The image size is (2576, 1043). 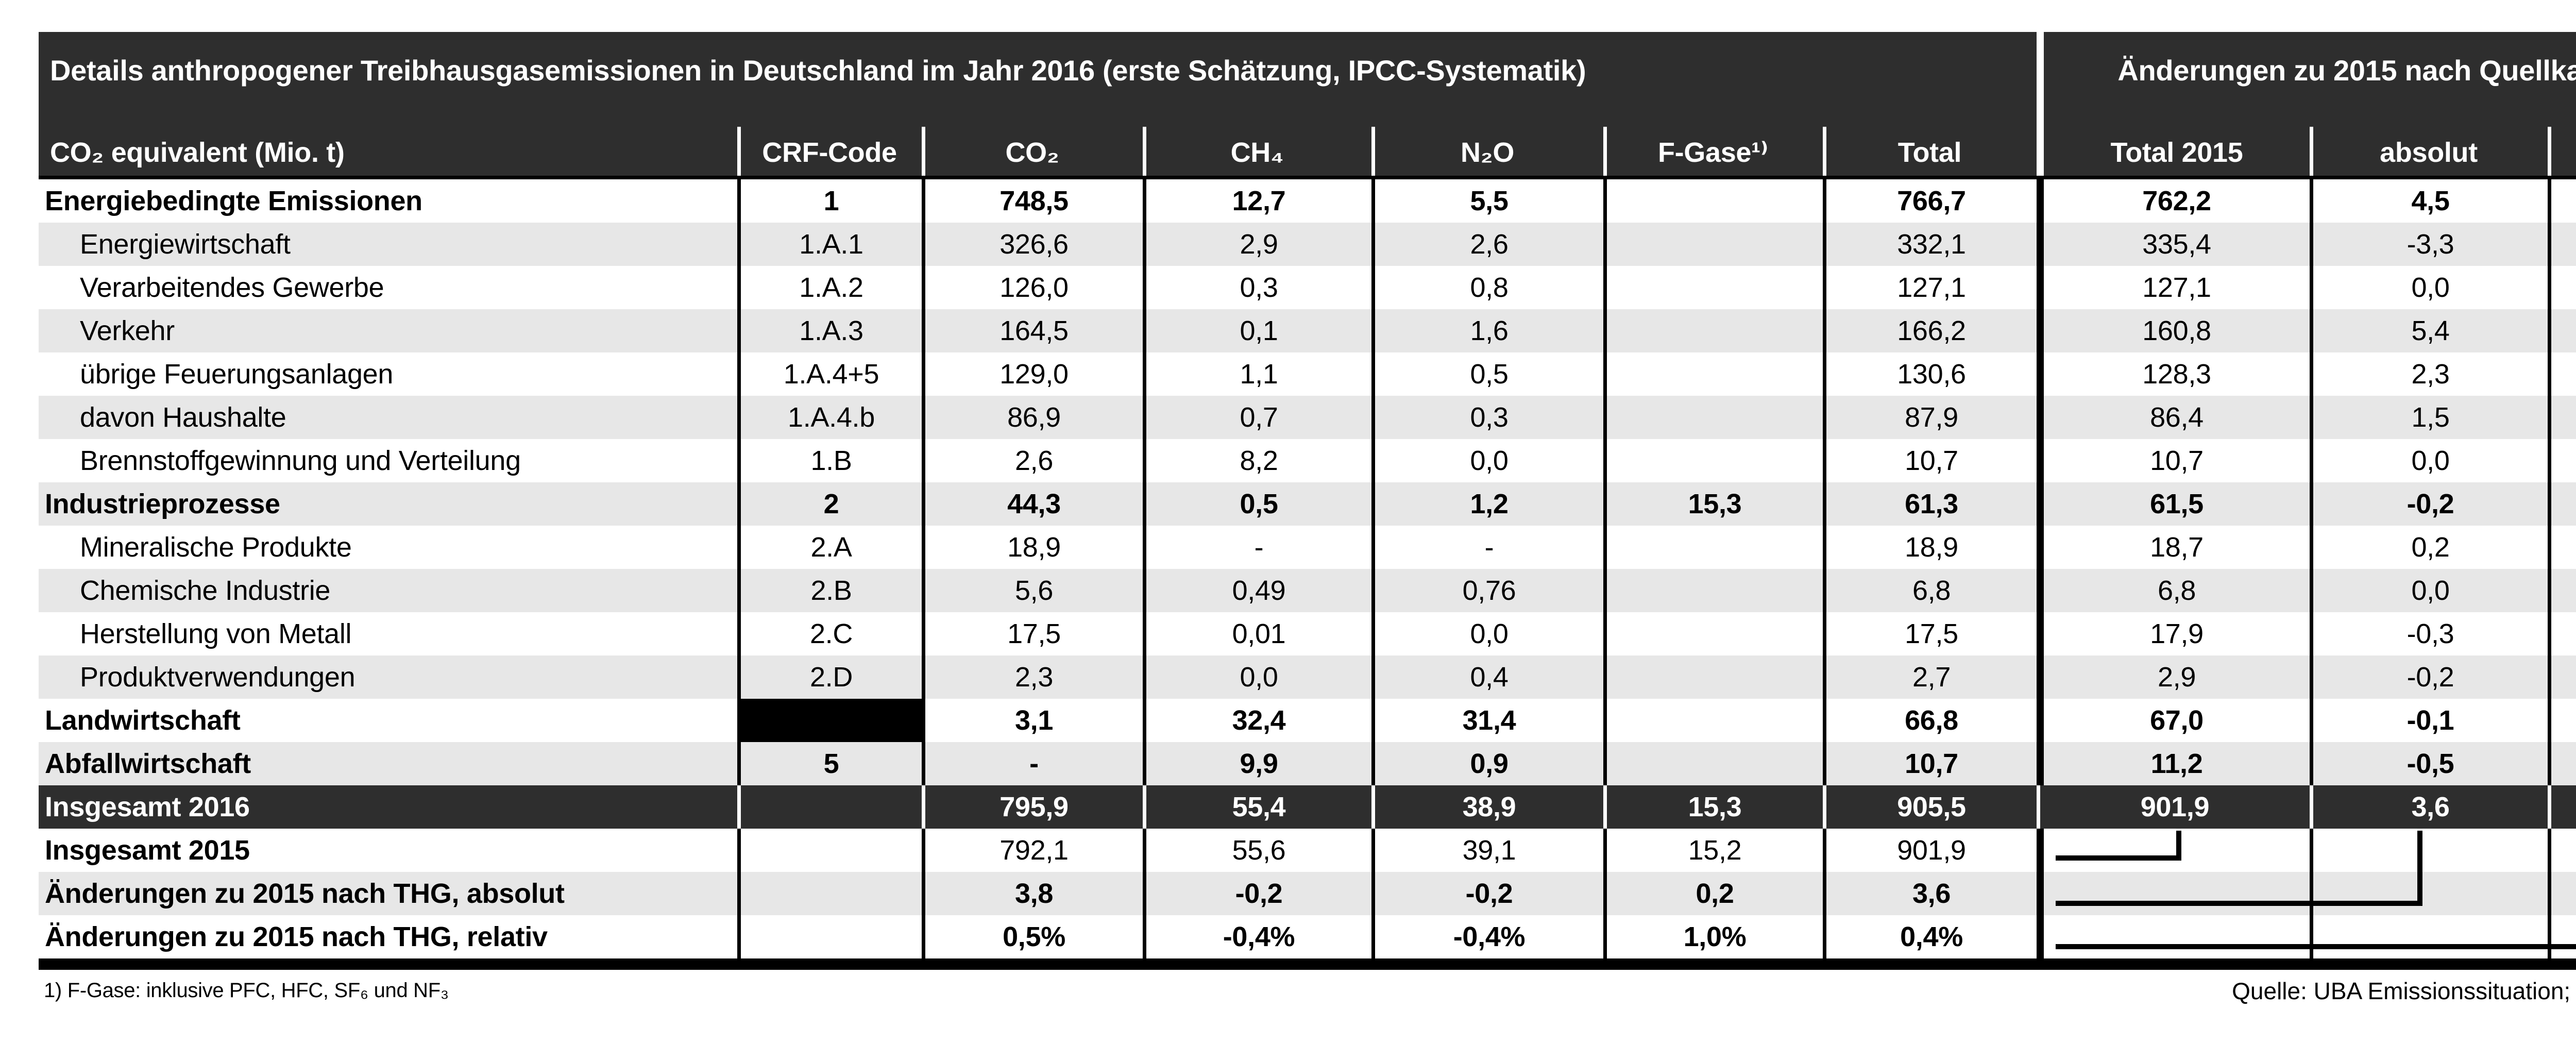 I want to click on cell-ch4: 0,01, so click(x=1257, y=633).